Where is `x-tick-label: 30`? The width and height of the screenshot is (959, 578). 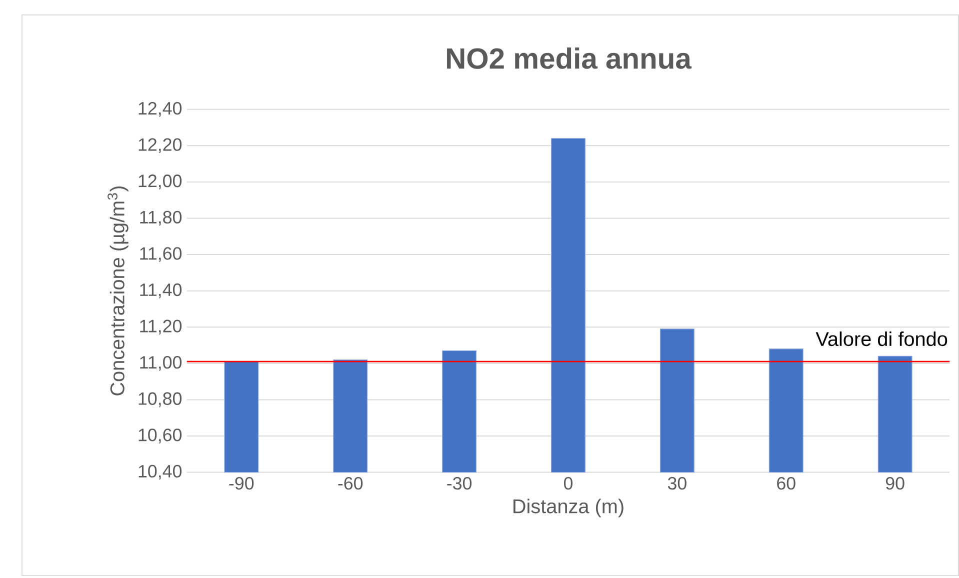
x-tick-label: 30 is located at coordinates (677, 483).